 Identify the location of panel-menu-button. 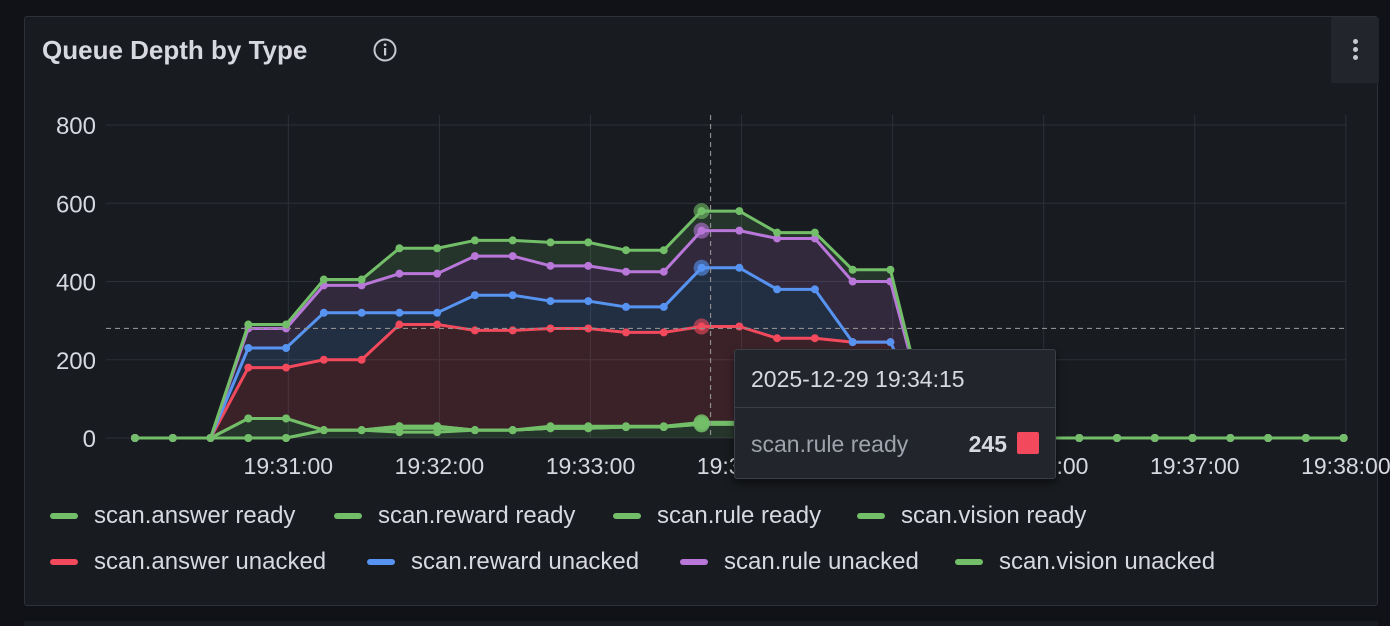
(1355, 50).